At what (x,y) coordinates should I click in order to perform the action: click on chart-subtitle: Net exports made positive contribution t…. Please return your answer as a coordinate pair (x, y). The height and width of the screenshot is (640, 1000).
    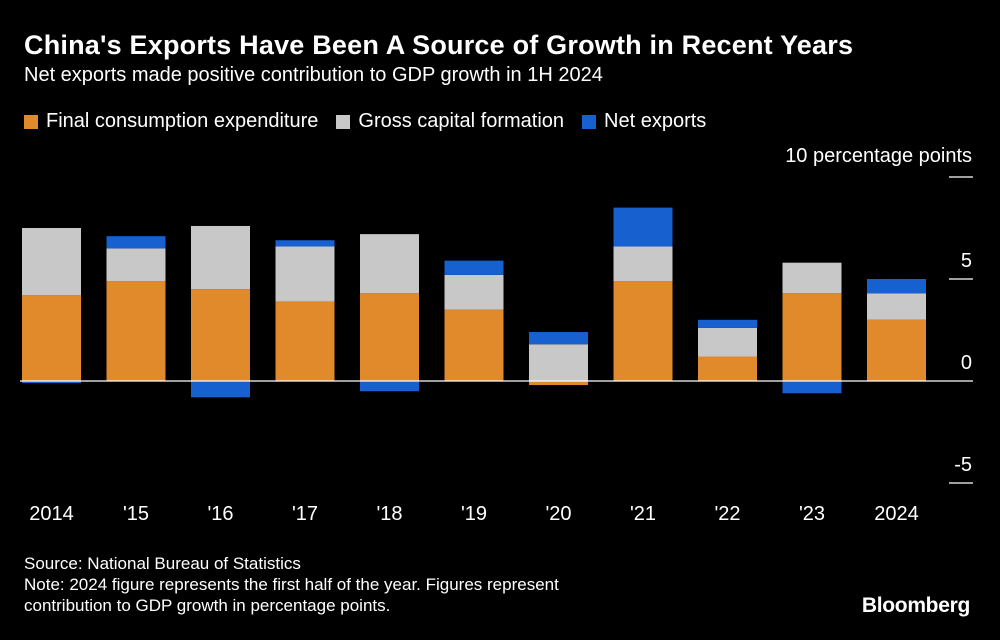
    Looking at the image, I should click on (313, 75).